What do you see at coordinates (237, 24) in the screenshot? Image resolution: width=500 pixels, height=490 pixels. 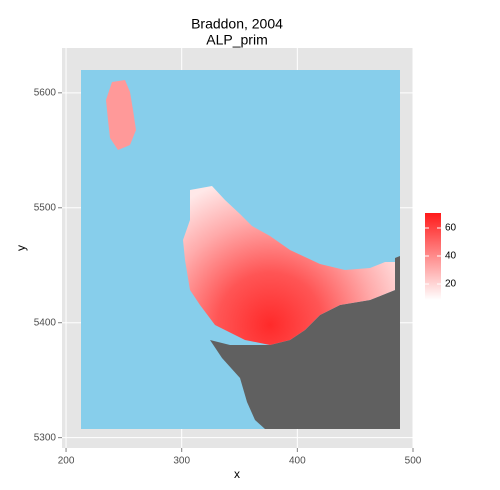 I see `chart-title: Braddon, 2004` at bounding box center [237, 24].